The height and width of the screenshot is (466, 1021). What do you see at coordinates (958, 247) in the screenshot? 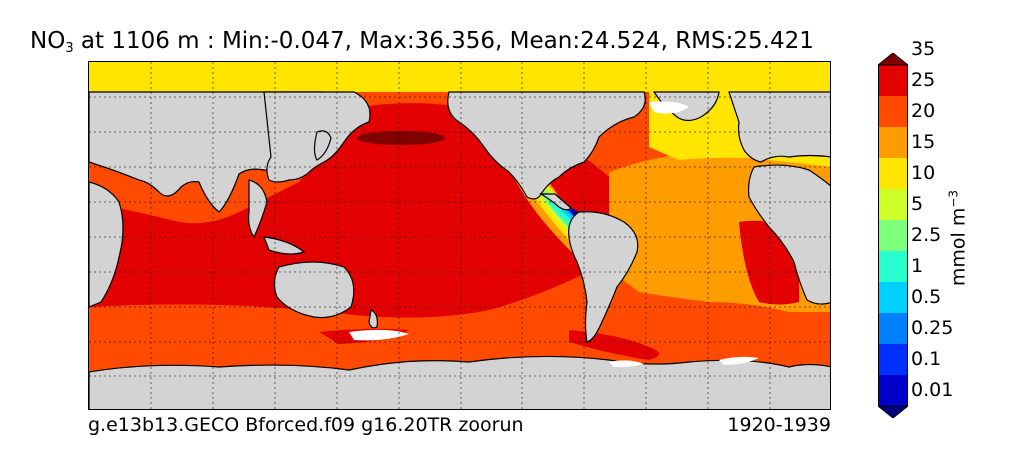
I see `units-main: mmol m` at bounding box center [958, 247].